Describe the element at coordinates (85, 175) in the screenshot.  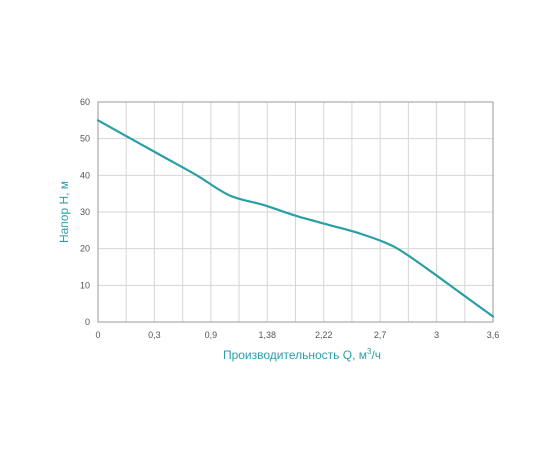
I see `y-tick-label: 40` at that location.